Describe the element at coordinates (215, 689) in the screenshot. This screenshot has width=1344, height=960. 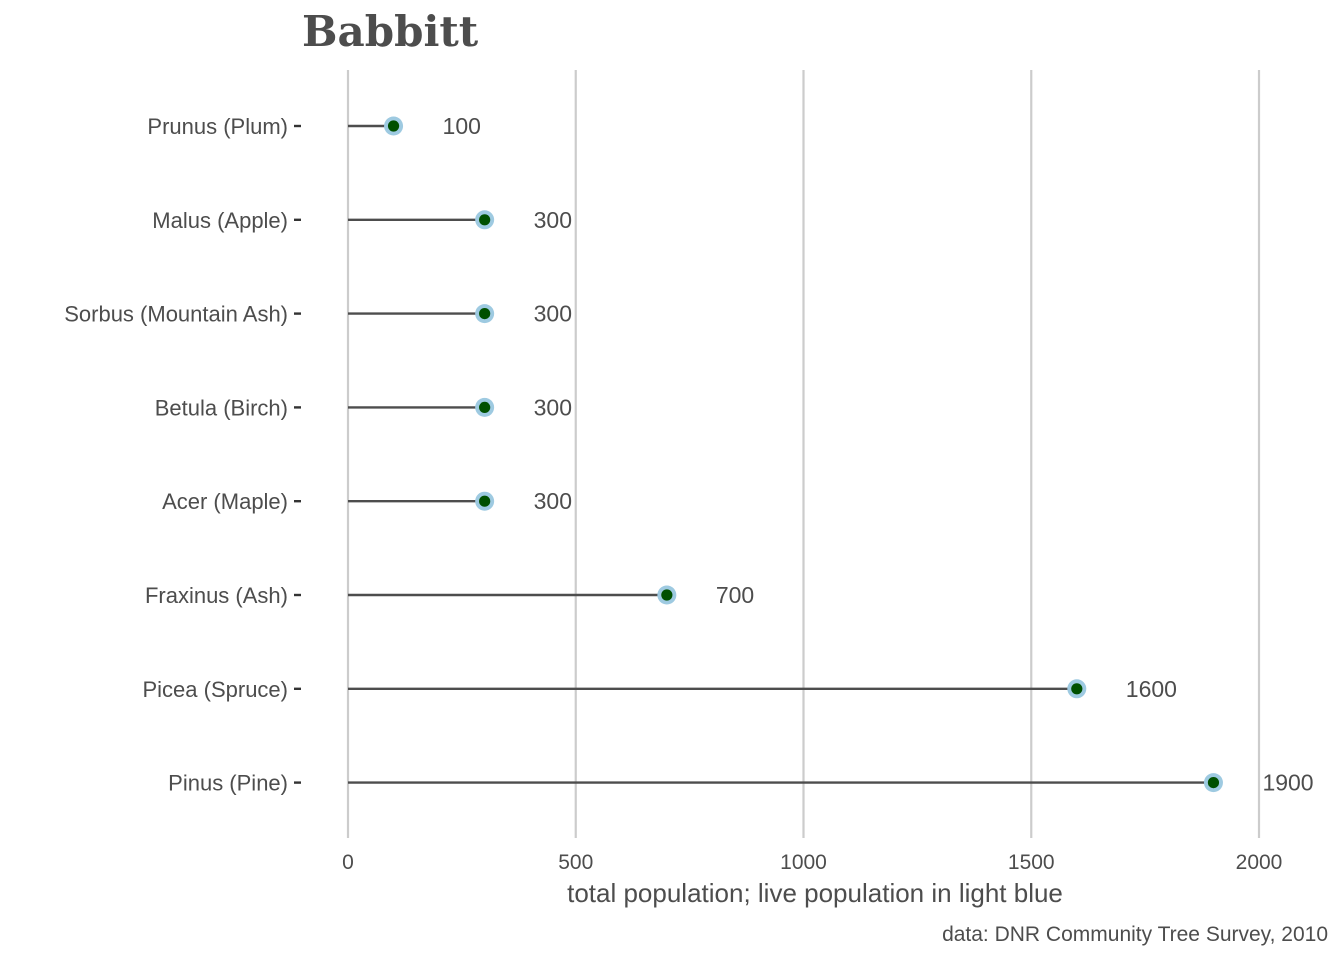
I see `category-label: Picea (Spruce)` at that location.